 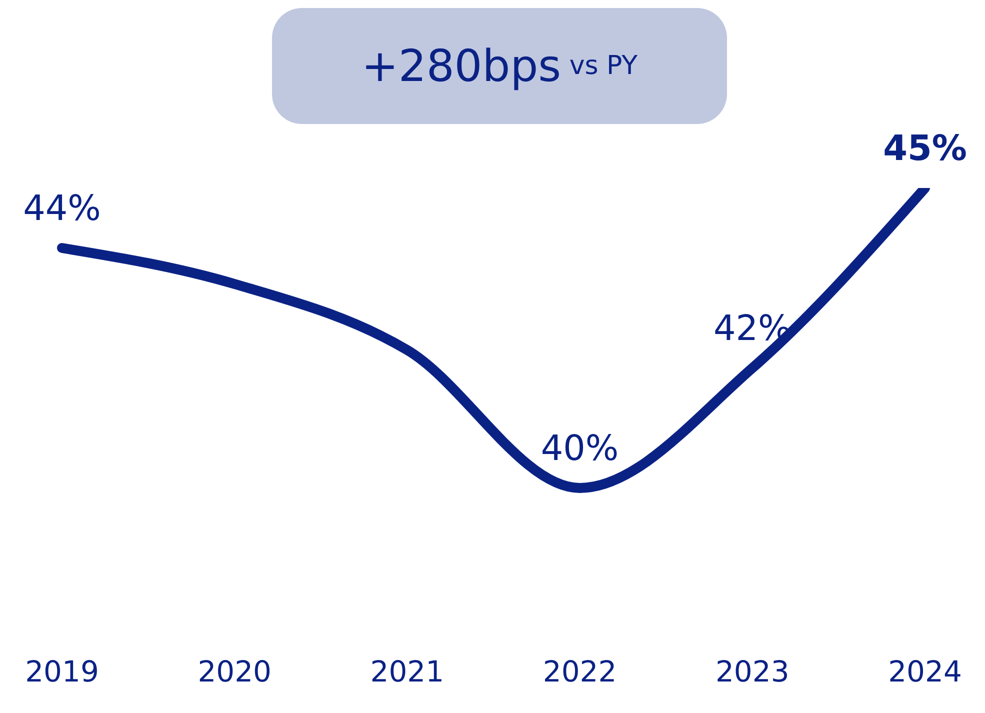 What do you see at coordinates (579, 449) in the screenshot?
I see `data-label: 40%` at bounding box center [579, 449].